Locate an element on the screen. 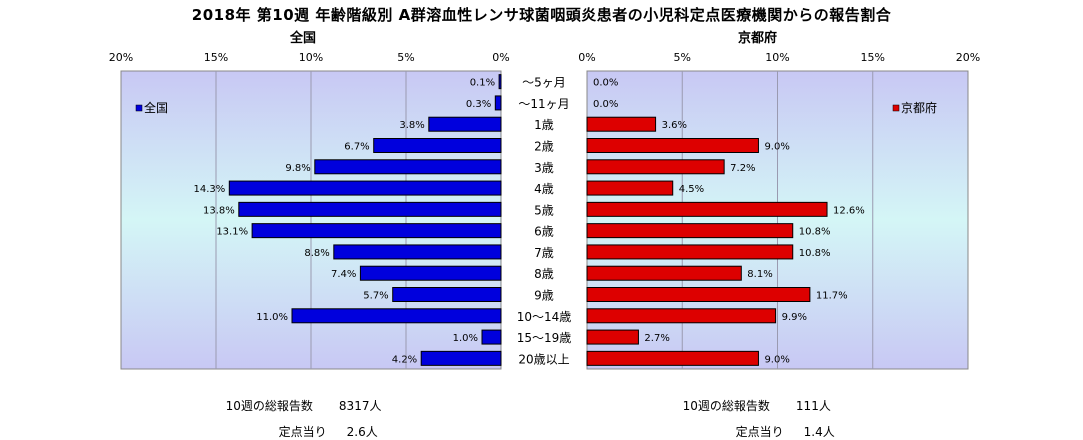  left-per-label: 定点当り is located at coordinates (302, 432).